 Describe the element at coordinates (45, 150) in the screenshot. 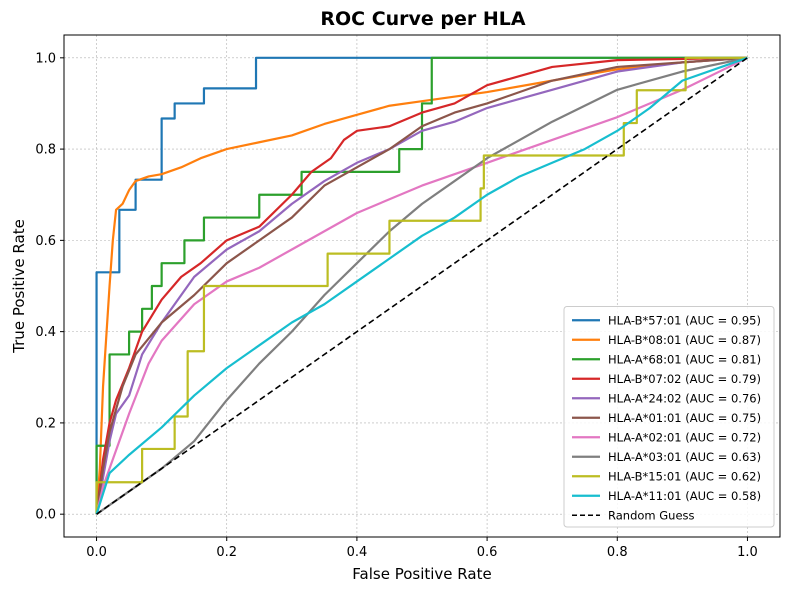

I see `y-tick-label-4: 0.8` at that location.